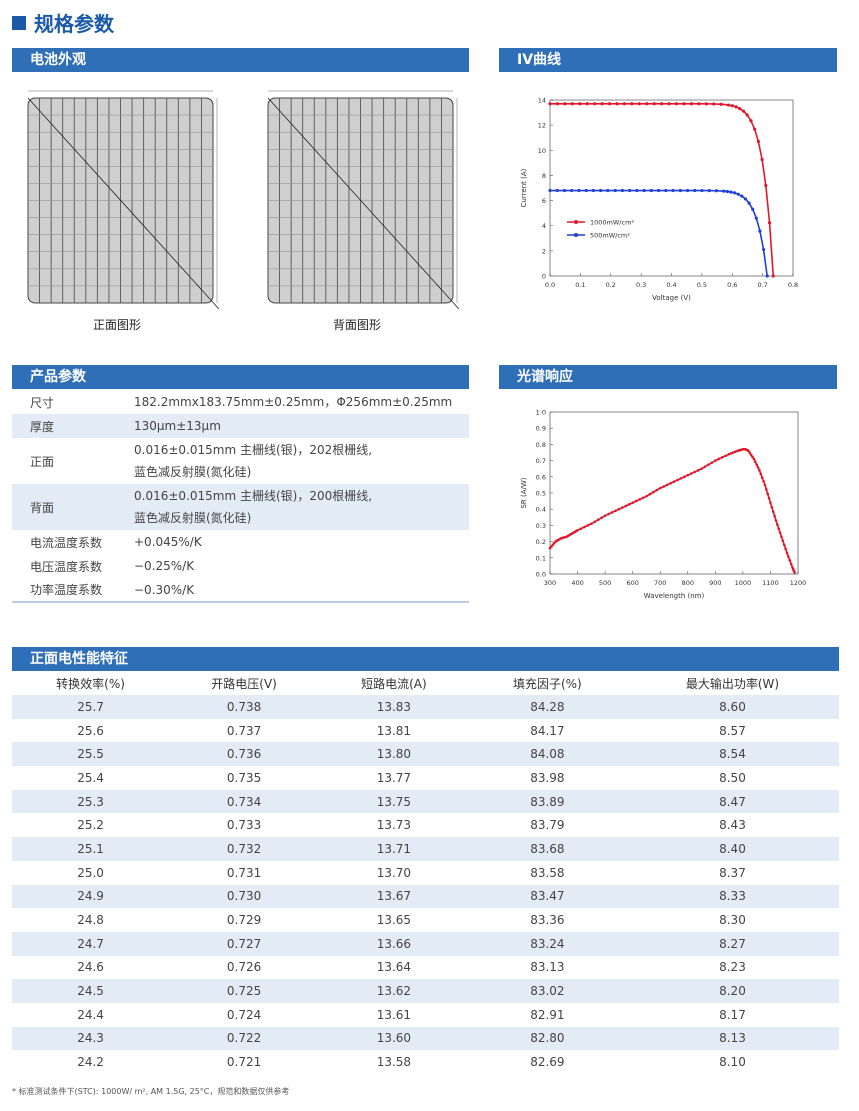 The width and height of the screenshot is (859, 1111). What do you see at coordinates (547, 754) in the screenshot?
I see `perf-cell: 84.08` at bounding box center [547, 754].